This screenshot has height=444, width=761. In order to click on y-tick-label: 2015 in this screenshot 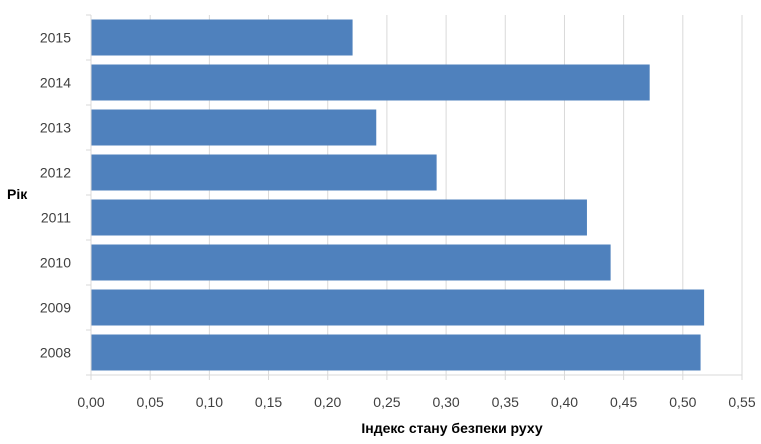, I will do `click(55, 38)`.